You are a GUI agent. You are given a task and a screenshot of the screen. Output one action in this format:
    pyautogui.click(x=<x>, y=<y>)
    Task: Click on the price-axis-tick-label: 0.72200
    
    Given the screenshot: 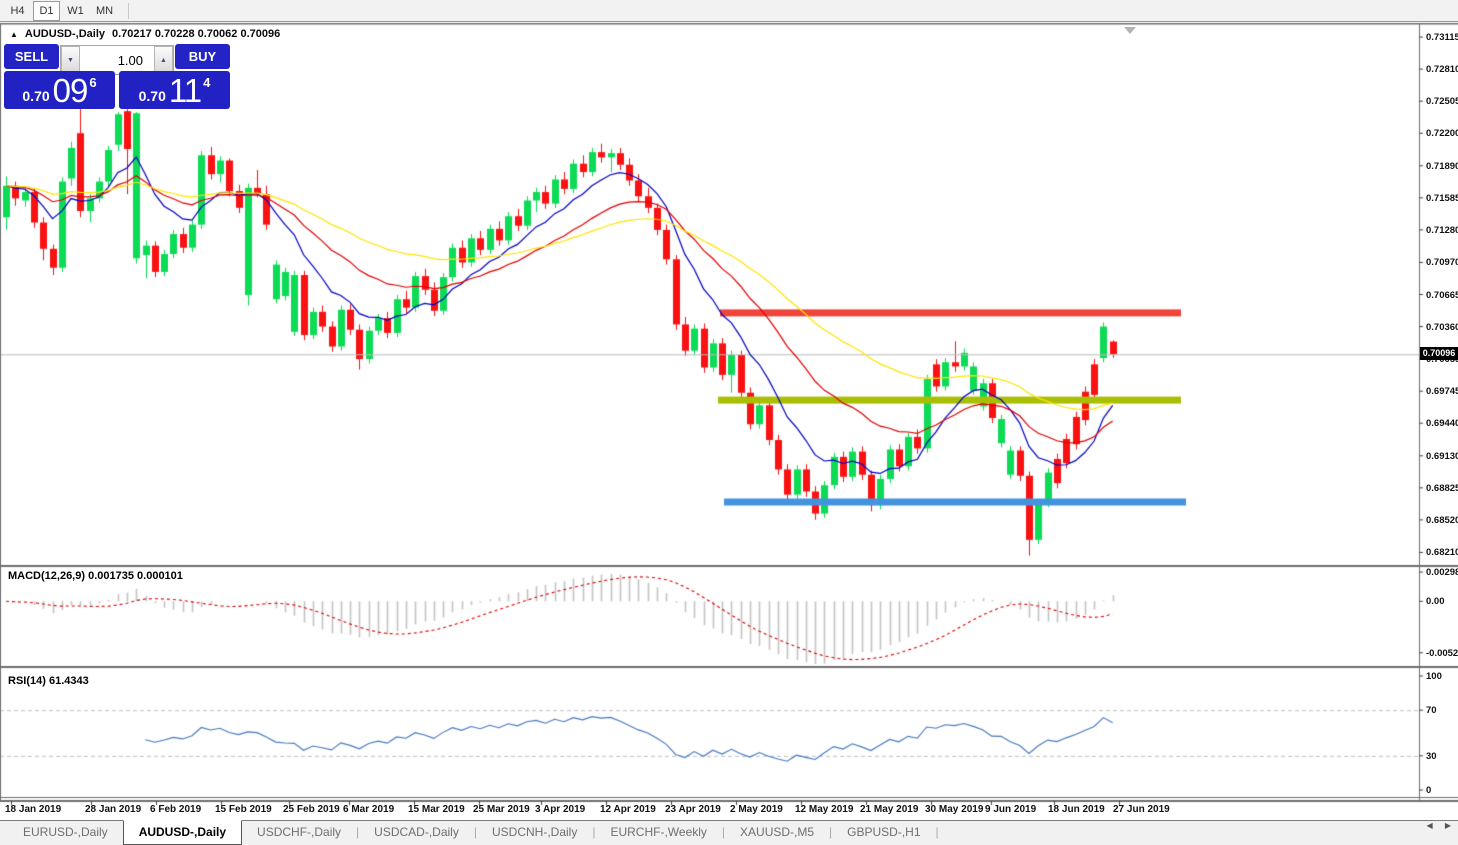 What is the action you would take?
    pyautogui.click(x=1442, y=134)
    